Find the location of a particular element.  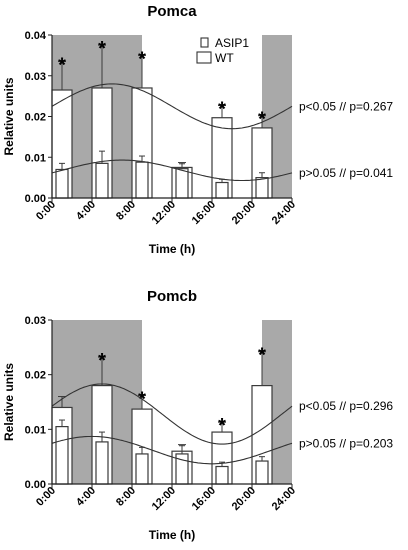

chart1-significance-star-1: * is located at coordinates (62, 65).